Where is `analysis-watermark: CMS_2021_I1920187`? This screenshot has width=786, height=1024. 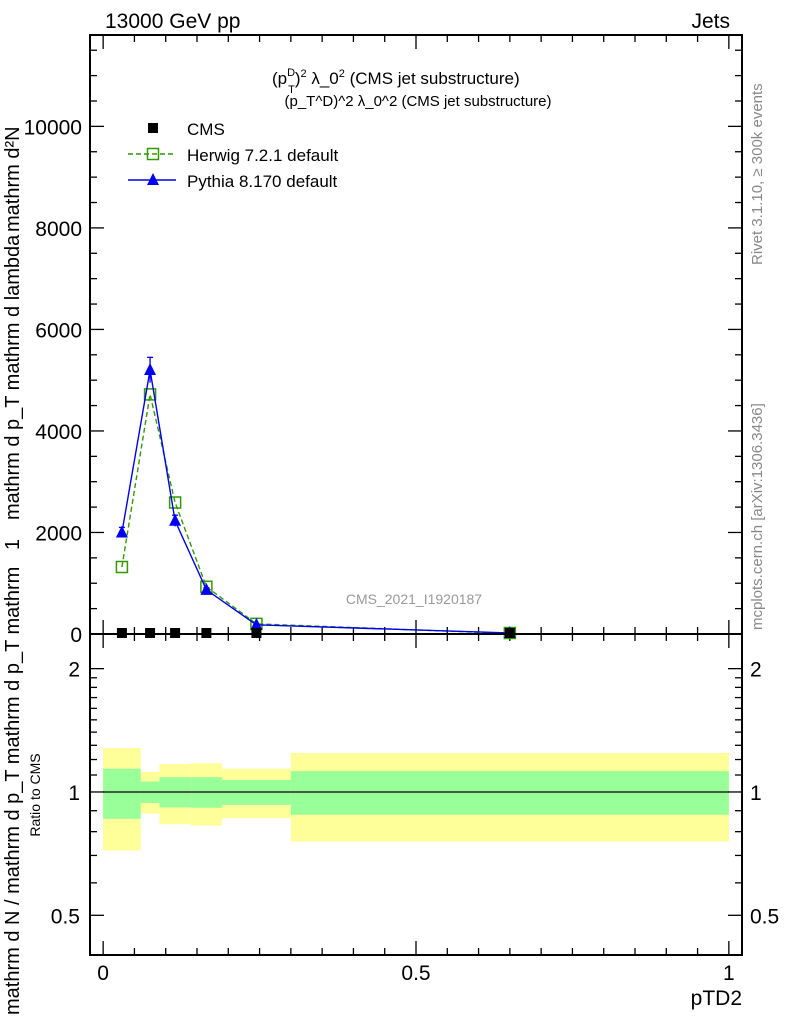 analysis-watermark: CMS_2021_I1920187 is located at coordinates (414, 599).